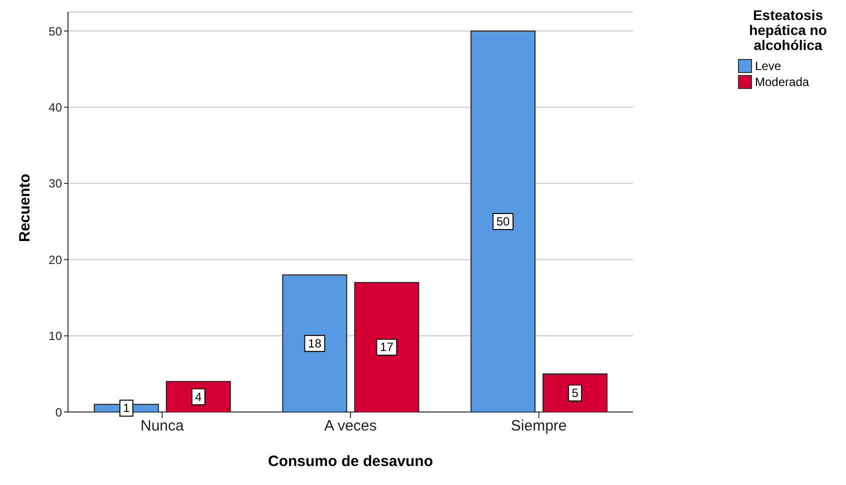 The height and width of the screenshot is (485, 846). Describe the element at coordinates (55, 183) in the screenshot. I see `y-tick-label: 30` at that location.